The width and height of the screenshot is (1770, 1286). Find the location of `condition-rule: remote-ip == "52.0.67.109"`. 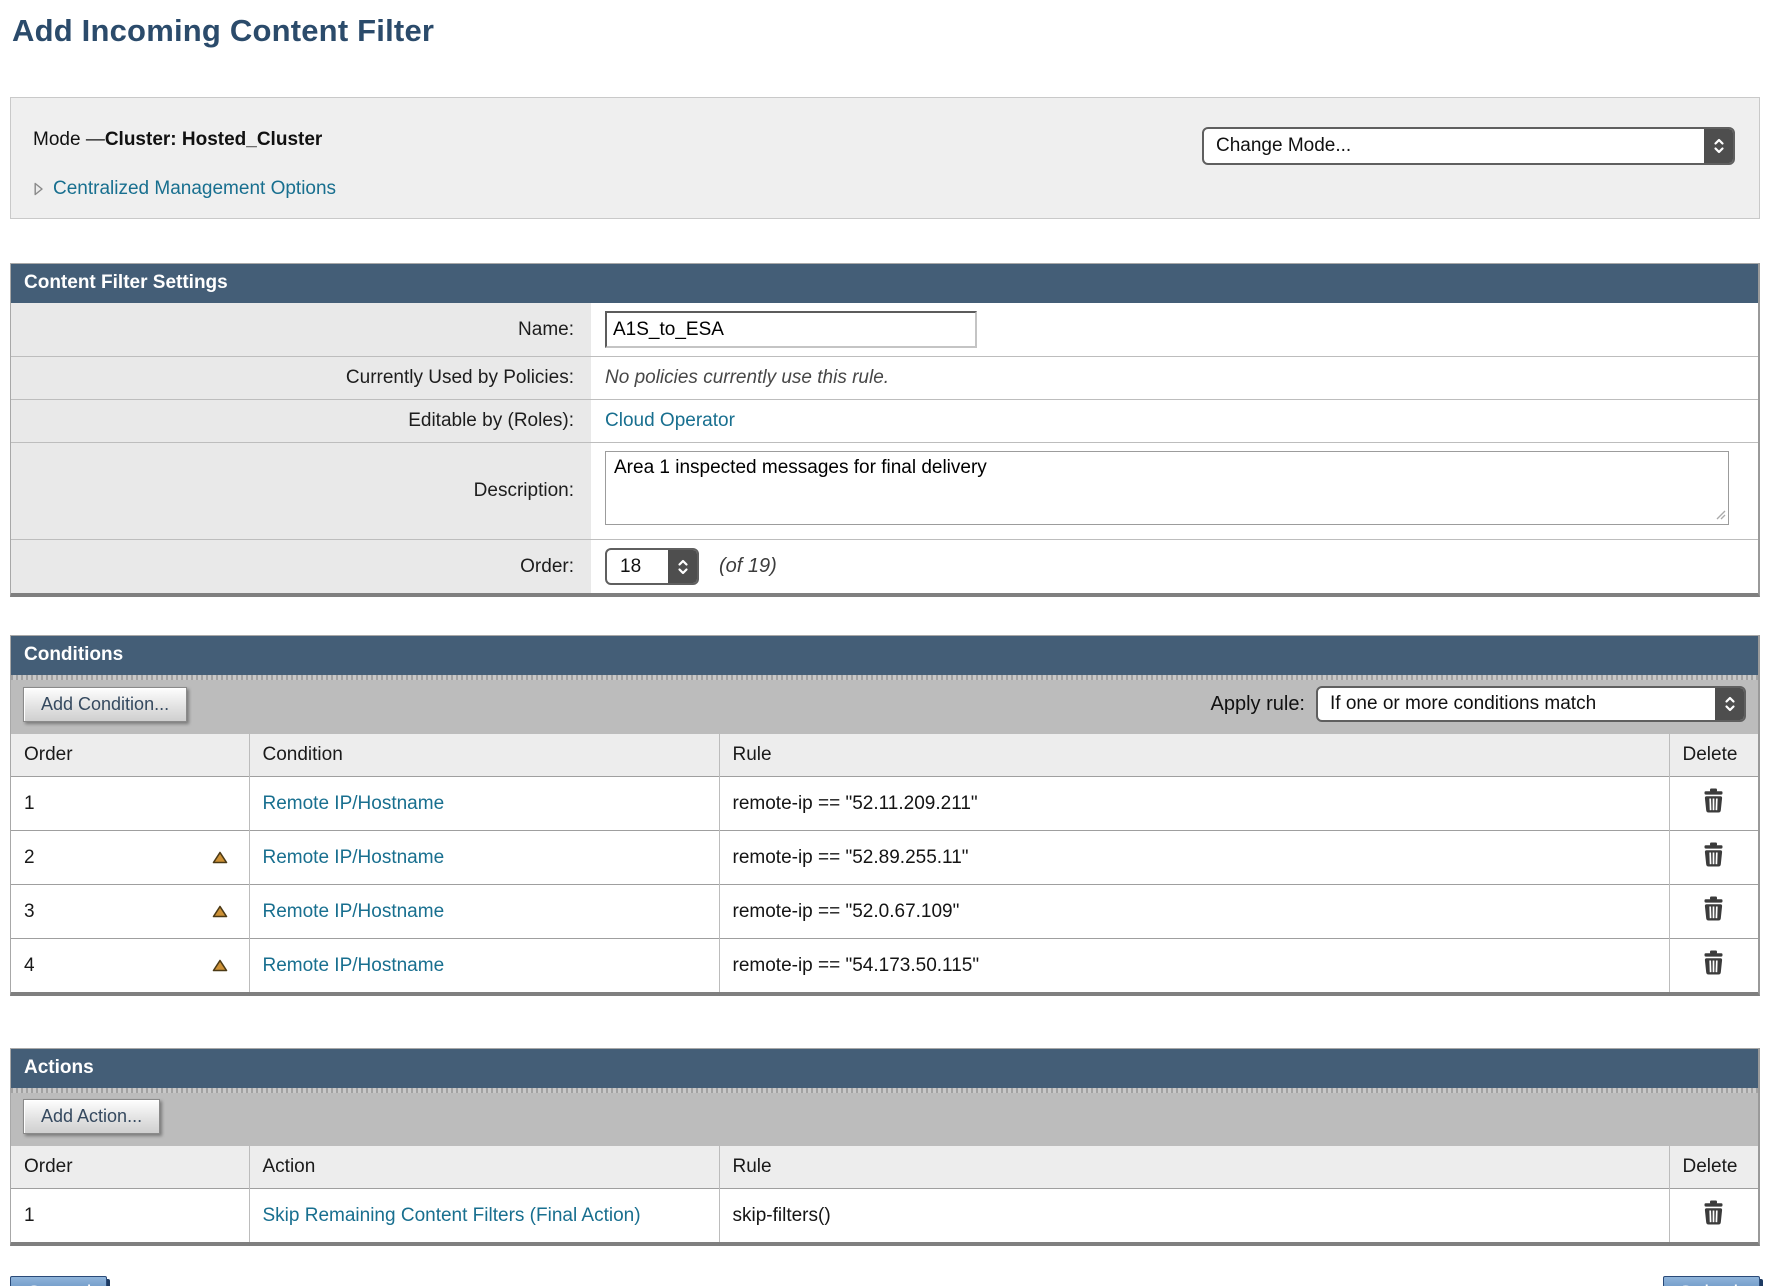

condition-rule: remote-ip == "52.0.67.109" is located at coordinates (846, 911).